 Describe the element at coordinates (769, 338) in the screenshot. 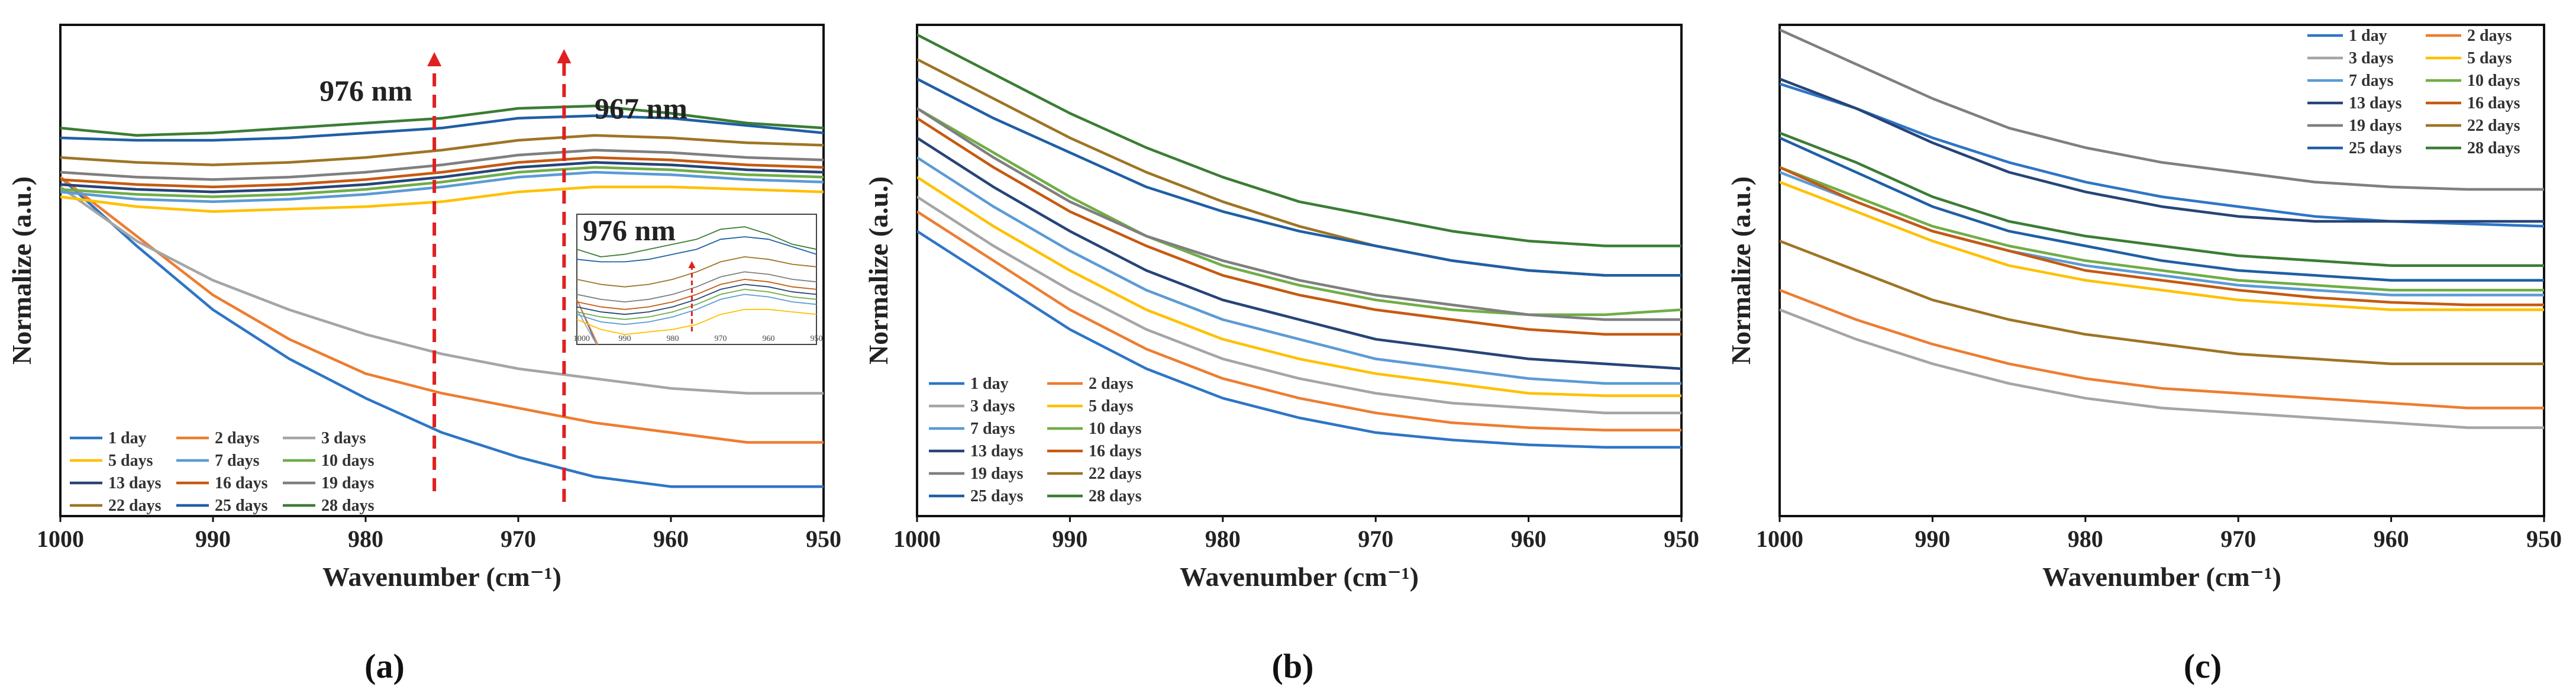

I see `inset-tick-label: 960` at that location.